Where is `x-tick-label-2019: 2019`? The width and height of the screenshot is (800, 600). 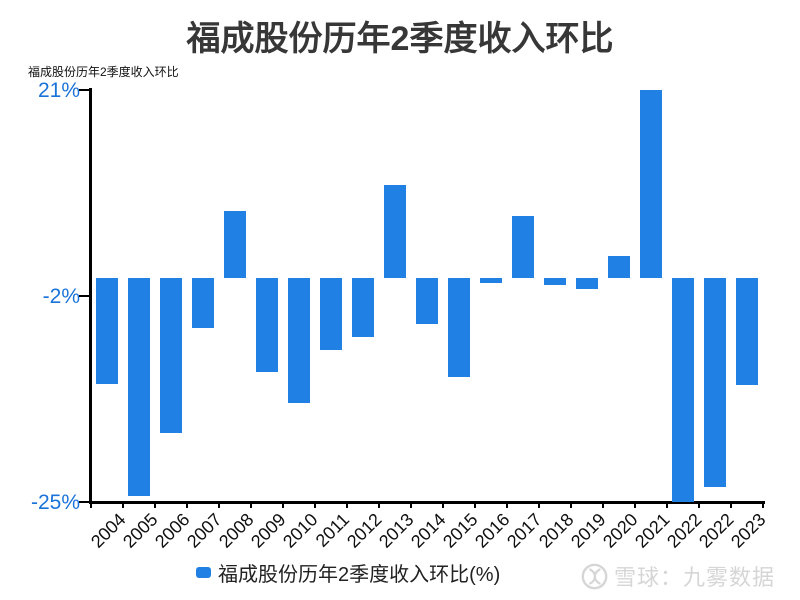 x-tick-label-2019: 2019 is located at coordinates (588, 530).